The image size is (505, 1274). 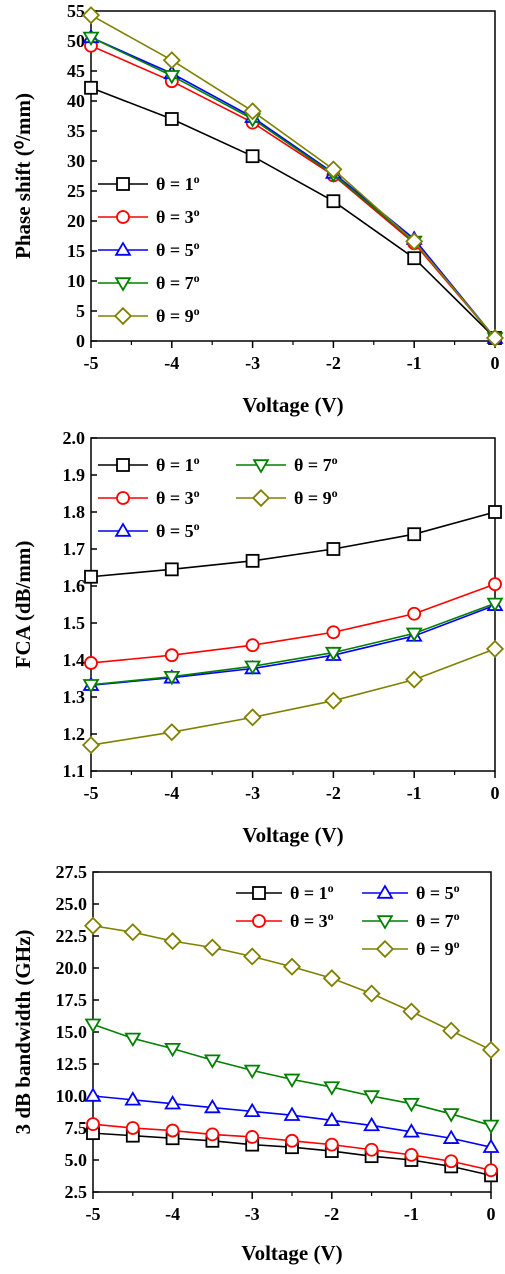 I want to click on chart1-ytick-label: 40, so click(x=76, y=101).